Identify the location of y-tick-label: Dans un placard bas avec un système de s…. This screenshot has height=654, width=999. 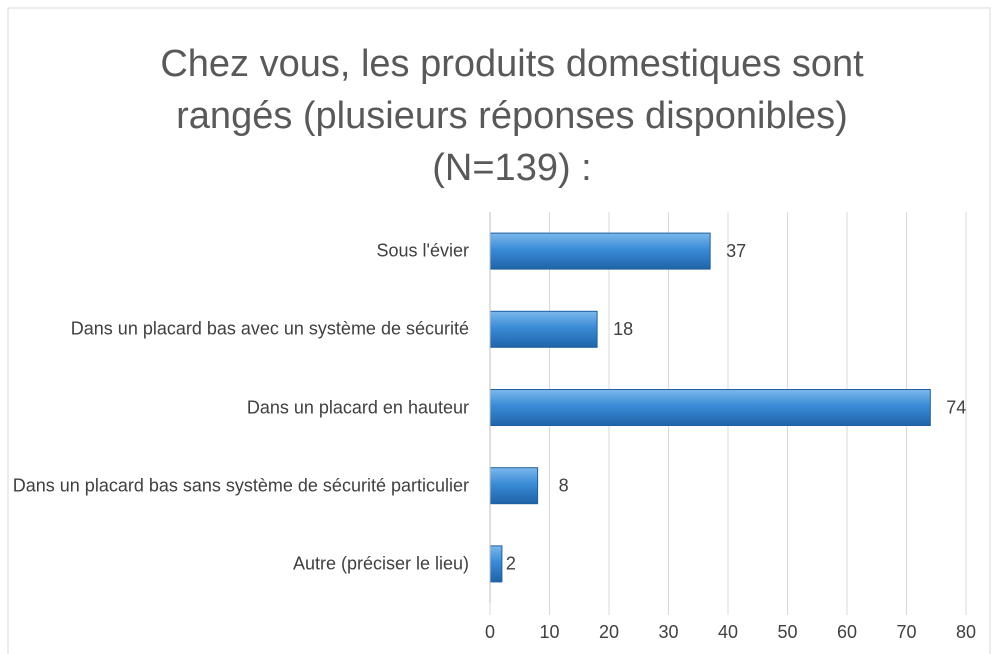
(269, 328).